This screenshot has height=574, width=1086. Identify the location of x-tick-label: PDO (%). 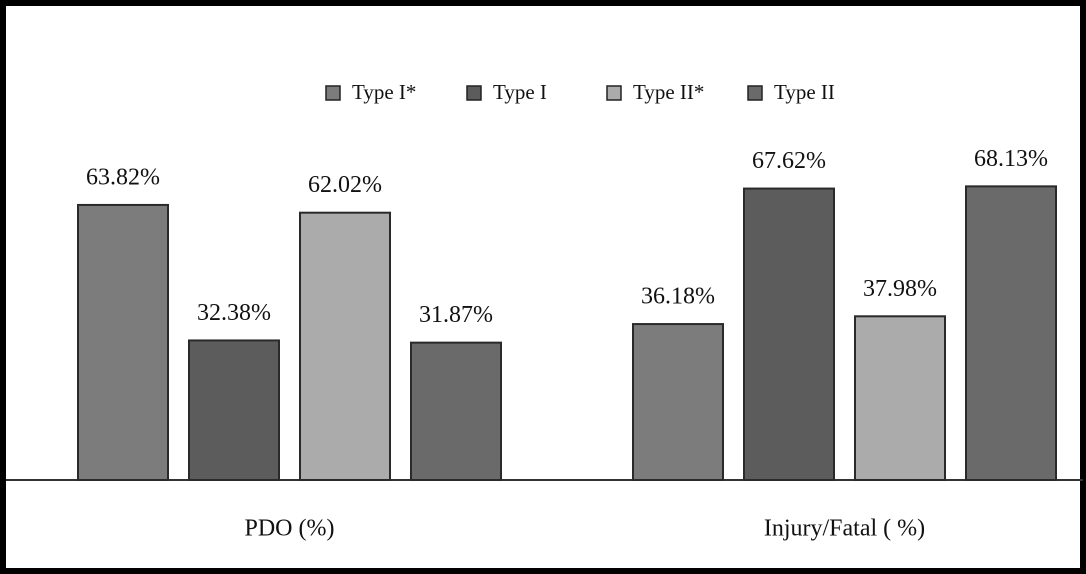
(290, 529).